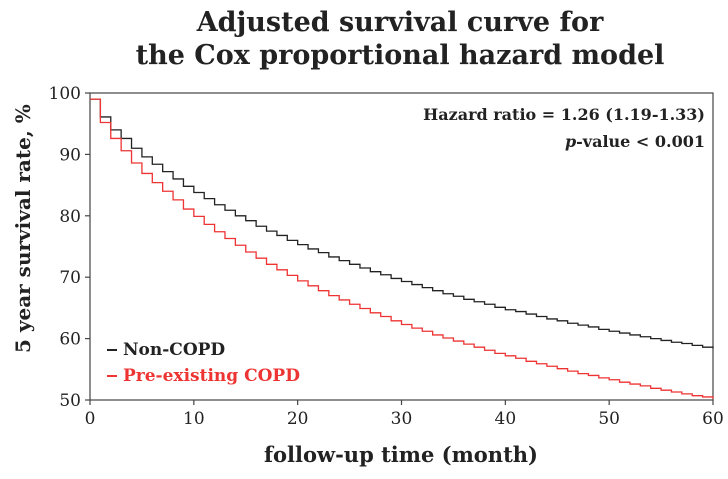 This screenshot has height=479, width=728. Describe the element at coordinates (70, 401) in the screenshot. I see `y-tick-label: 50` at that location.